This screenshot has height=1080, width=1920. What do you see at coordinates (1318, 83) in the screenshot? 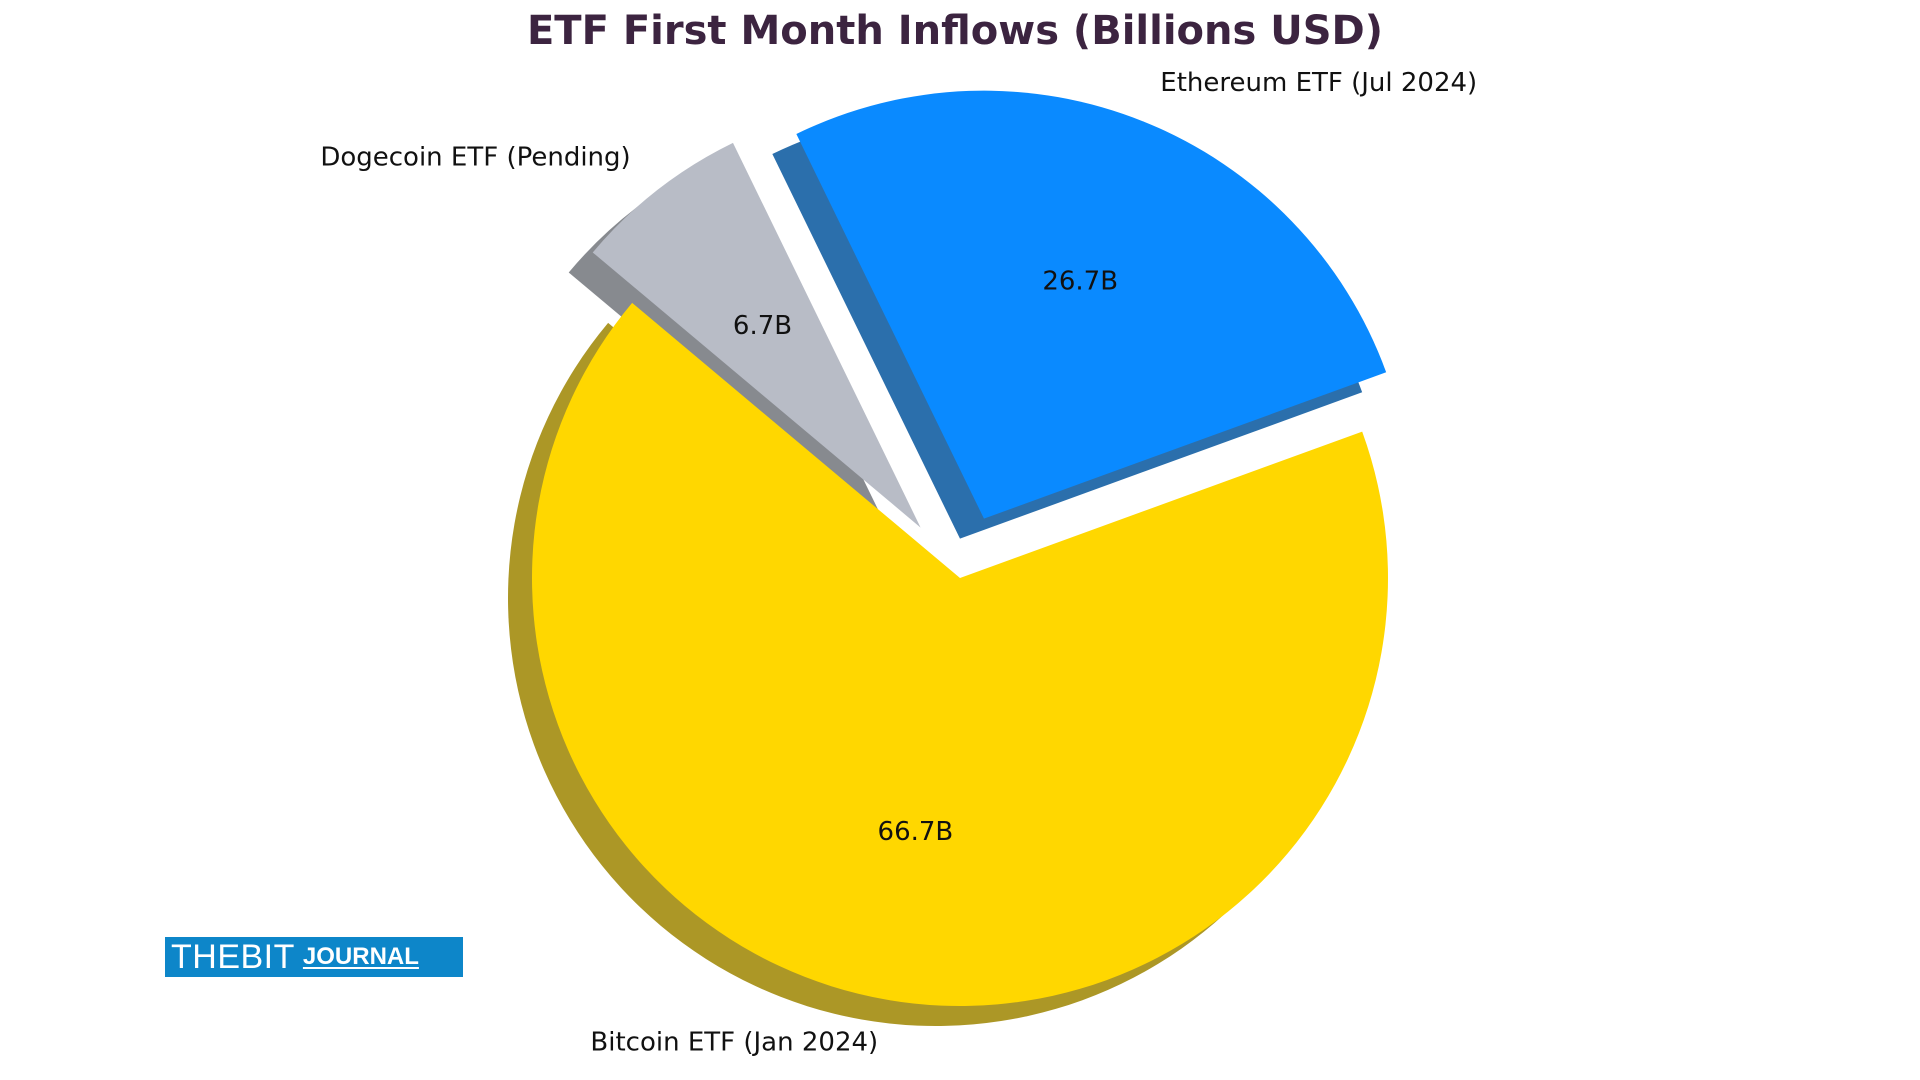
I see `slice-label-ethereum-etf-jul-2024: Ethereum ETF (Jul 2024)` at bounding box center [1318, 83].